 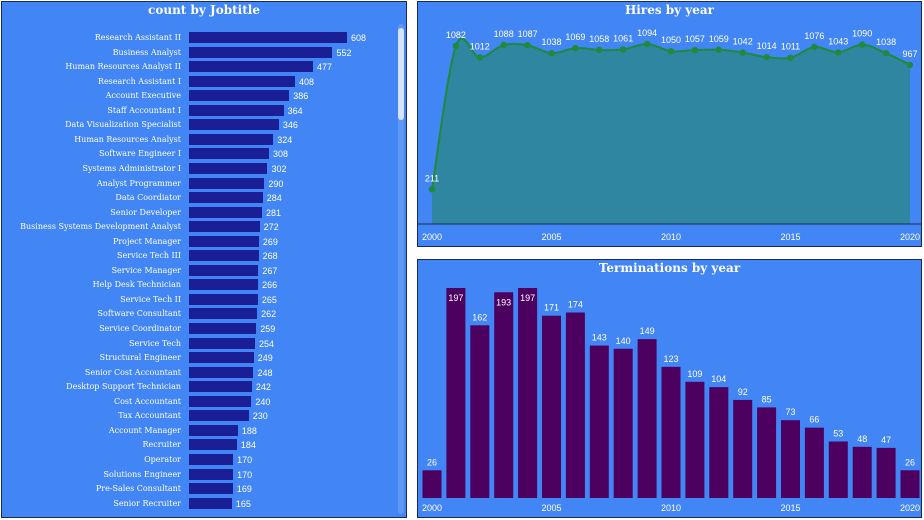 I want to click on scrollbar-thumb, so click(x=401, y=74).